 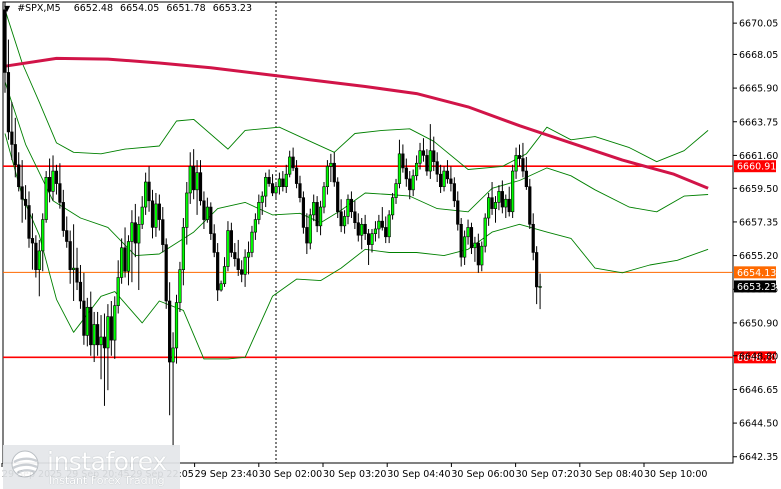 What do you see at coordinates (354, 474) in the screenshot?
I see `x-tick-label: 30 Sep 03:20` at bounding box center [354, 474].